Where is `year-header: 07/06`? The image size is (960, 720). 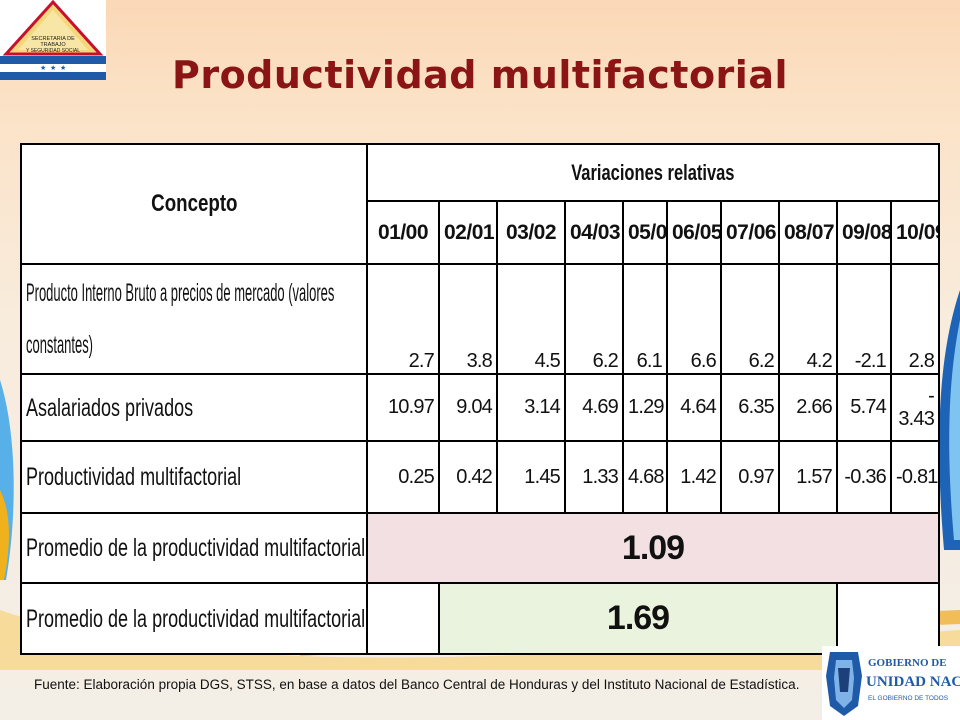
year-header: 07/06 is located at coordinates (750, 232).